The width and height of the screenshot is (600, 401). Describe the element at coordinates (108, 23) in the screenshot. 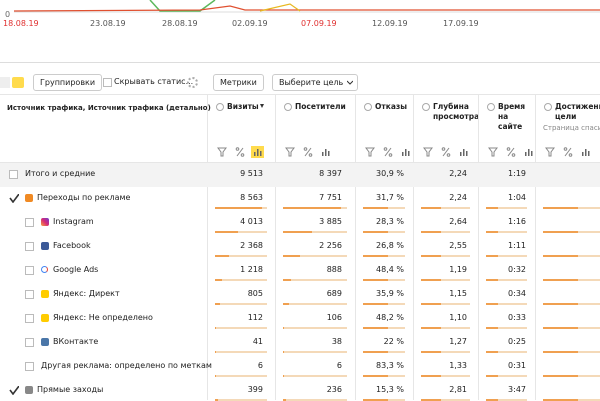

I see `graph-x-label: 23.08.19` at that location.